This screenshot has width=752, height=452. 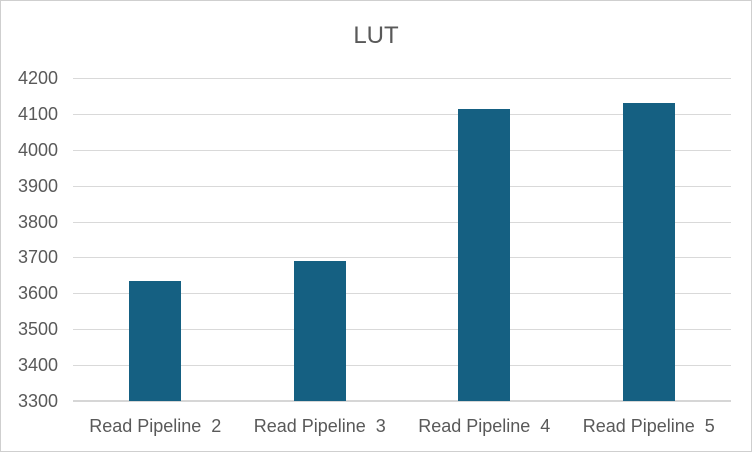 I want to click on y-tick-label: 3400, so click(x=37, y=365).